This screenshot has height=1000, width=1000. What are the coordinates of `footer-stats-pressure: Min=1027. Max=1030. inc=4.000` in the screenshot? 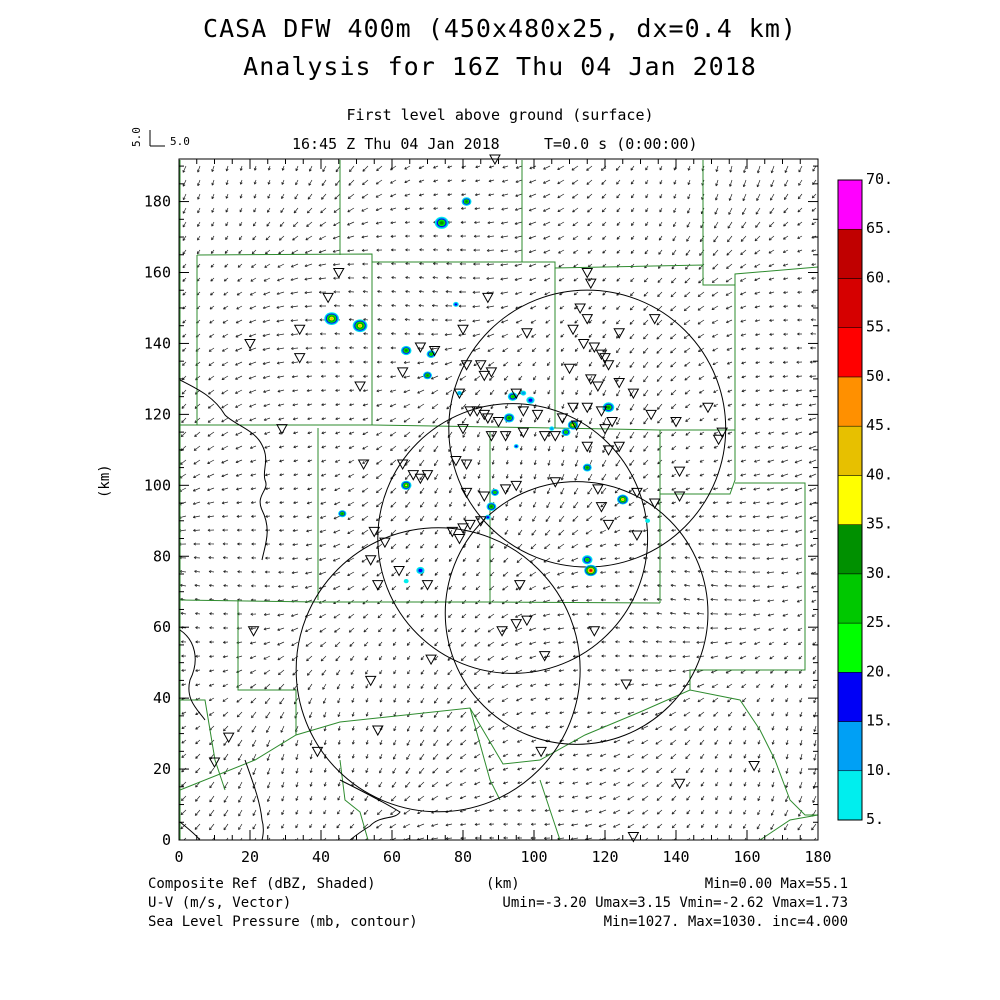 It's located at (725, 922).